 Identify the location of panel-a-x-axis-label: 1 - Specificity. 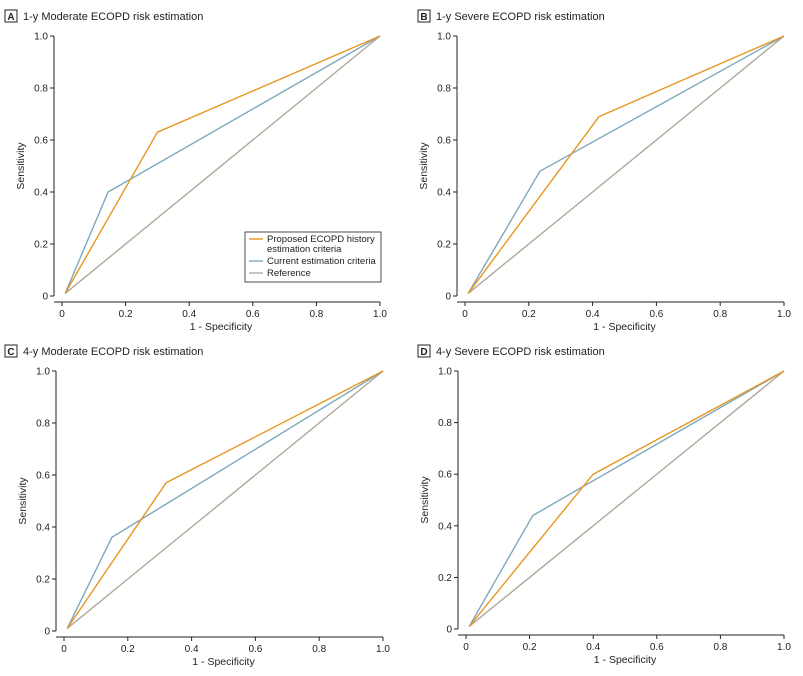
(221, 327).